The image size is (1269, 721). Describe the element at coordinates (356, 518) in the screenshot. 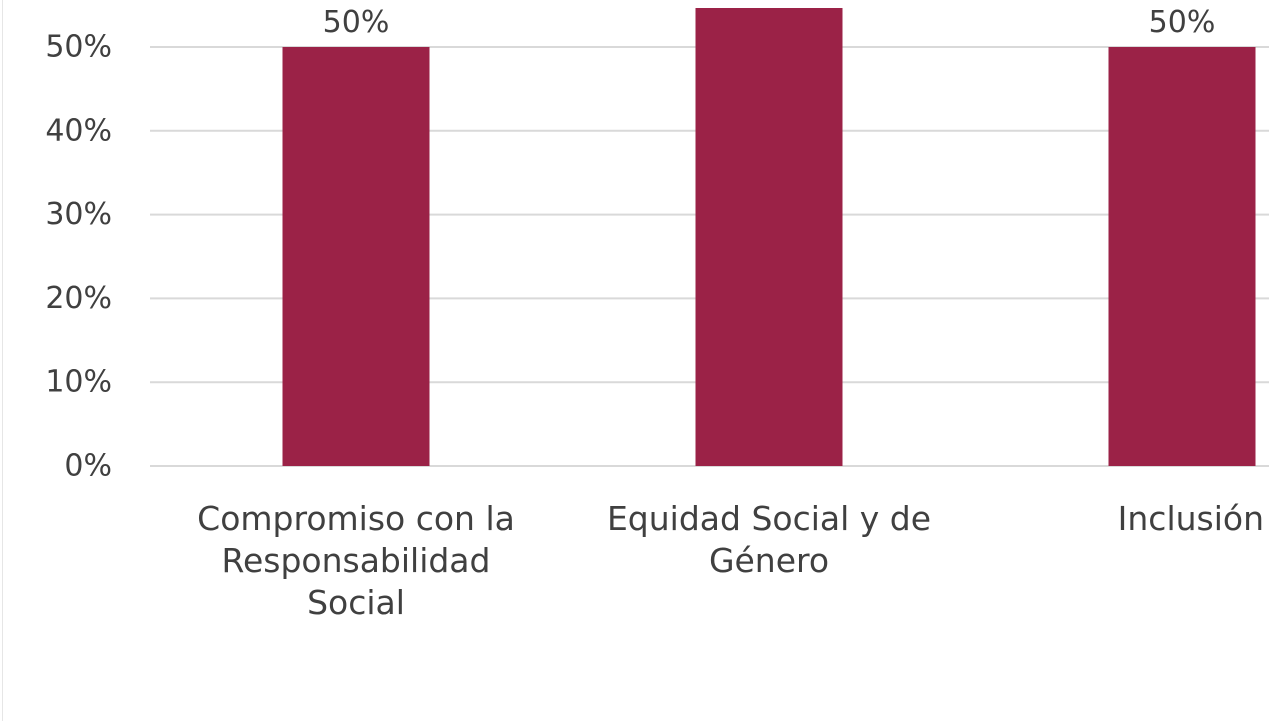

I see `category-label-line: Compromiso con la` at that location.